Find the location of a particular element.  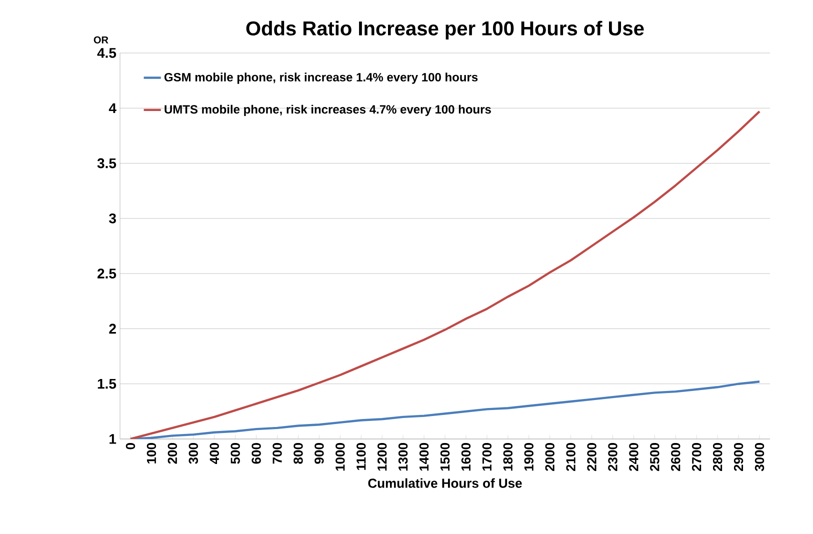

x-tick-label: 1200 is located at coordinates (382, 457).